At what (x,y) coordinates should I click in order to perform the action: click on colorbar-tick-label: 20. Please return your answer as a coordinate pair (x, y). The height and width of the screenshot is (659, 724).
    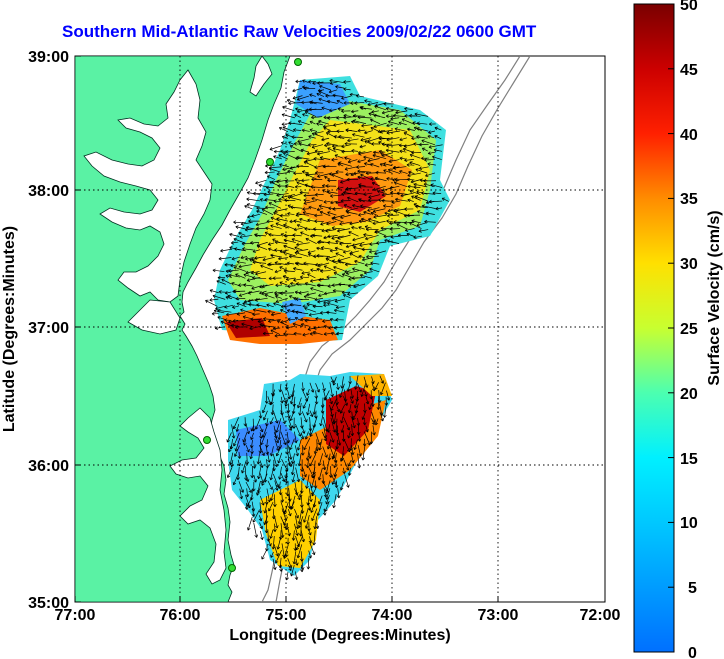
    Looking at the image, I should click on (689, 394).